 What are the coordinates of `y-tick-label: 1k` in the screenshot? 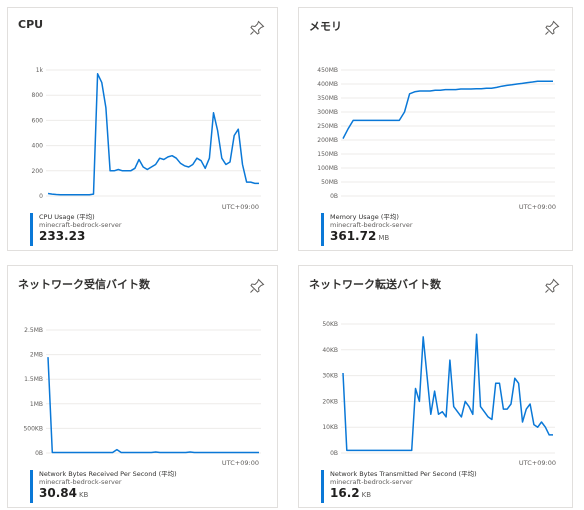 It's located at (40, 70).